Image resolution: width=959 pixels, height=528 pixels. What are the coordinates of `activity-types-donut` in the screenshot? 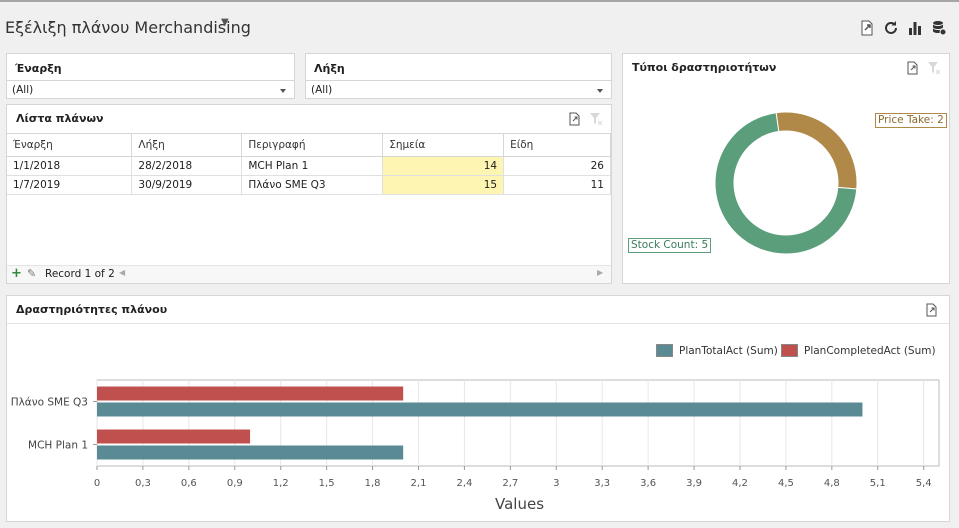 It's located at (786, 183).